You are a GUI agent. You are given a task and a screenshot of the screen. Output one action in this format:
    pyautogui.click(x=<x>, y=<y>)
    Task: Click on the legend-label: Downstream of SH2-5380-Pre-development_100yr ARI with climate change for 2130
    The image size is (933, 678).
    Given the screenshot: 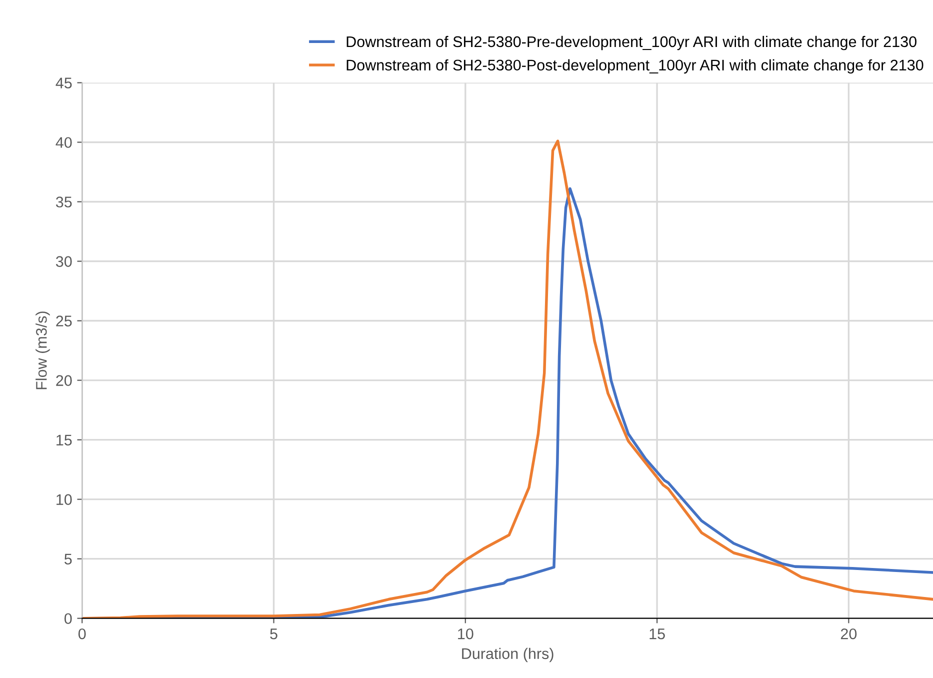 What is the action you would take?
    pyautogui.click(x=631, y=43)
    